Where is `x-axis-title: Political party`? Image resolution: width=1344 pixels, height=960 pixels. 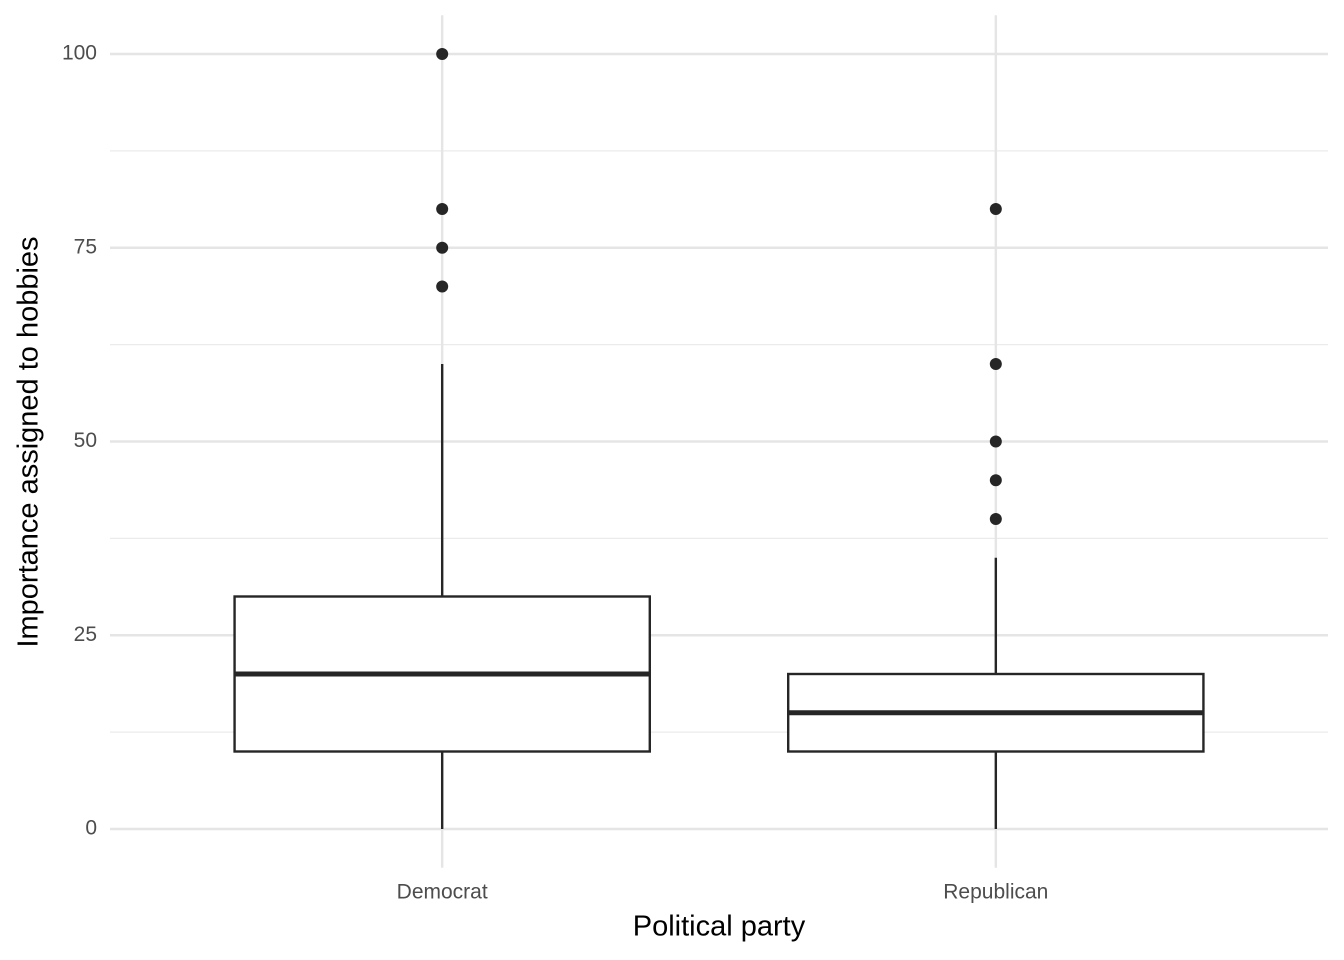 x-axis-title: Political party is located at coordinates (719, 927).